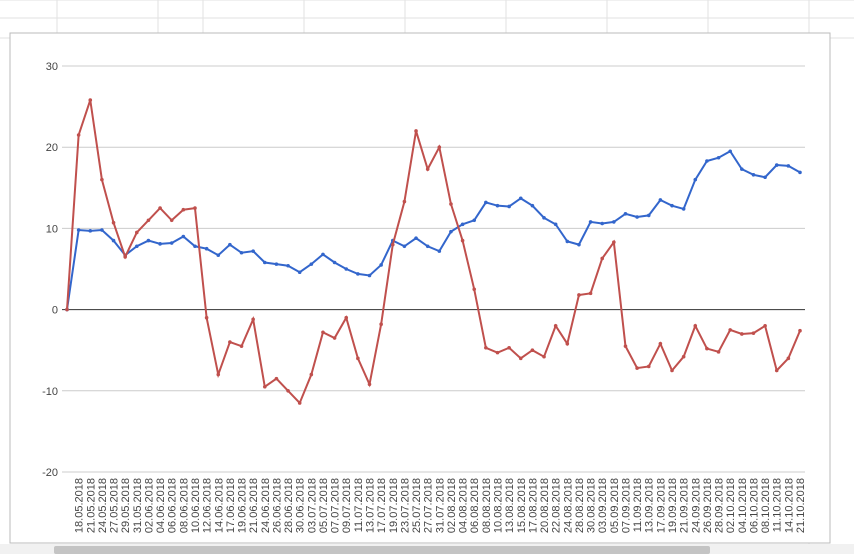  I want to click on x-tick-label: 11.09.2018, so click(638, 505).